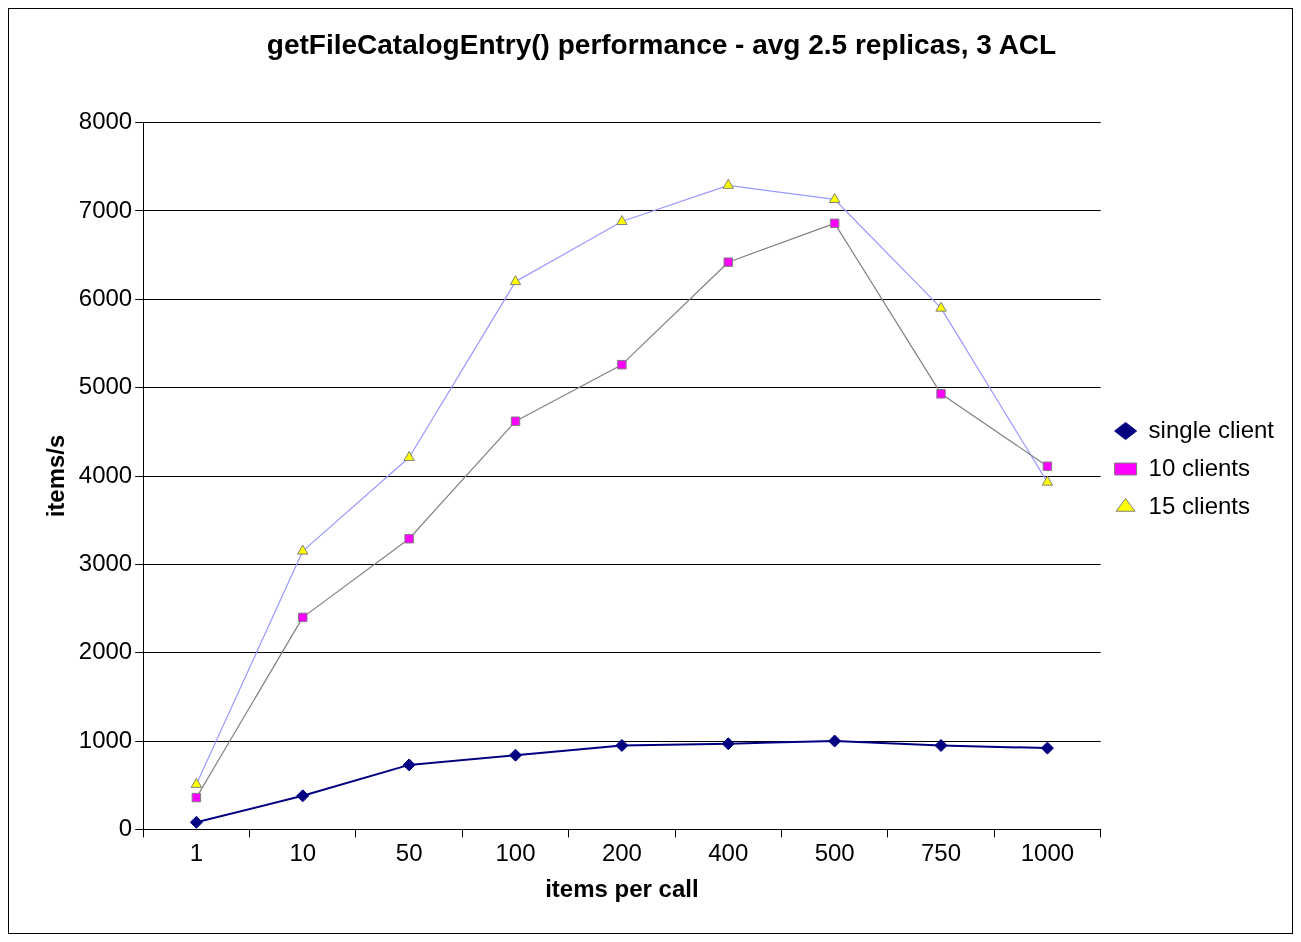  Describe the element at coordinates (834, 853) in the screenshot. I see `x-tick-label: 500` at that location.